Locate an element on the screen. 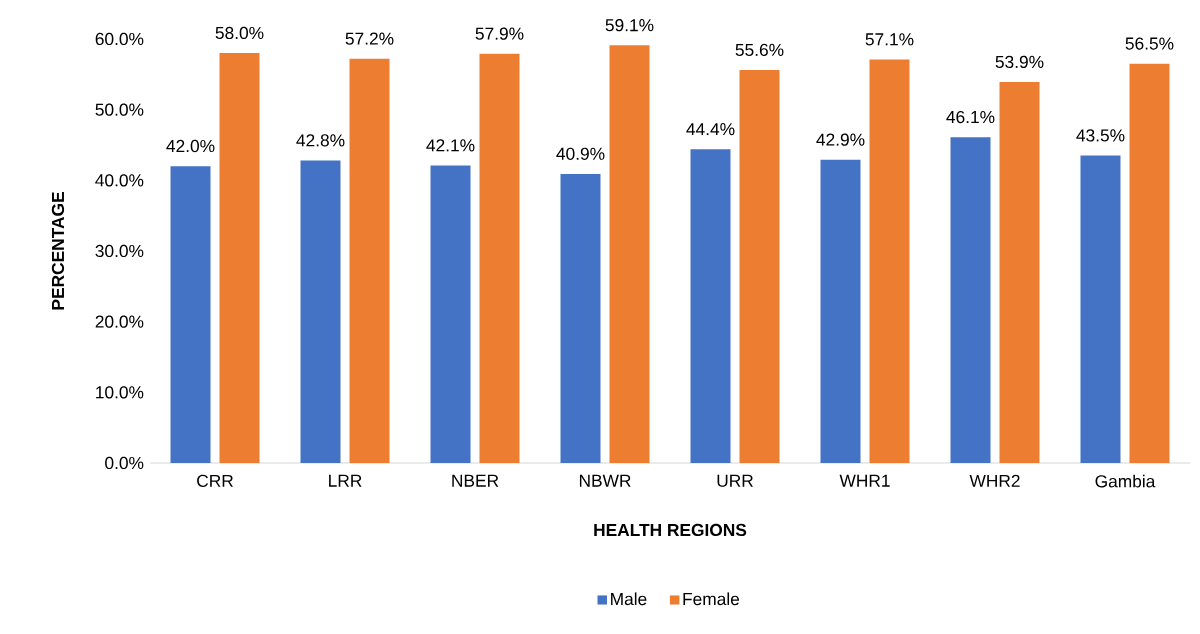 This screenshot has width=1200, height=634. data-label: 42.0% is located at coordinates (190, 146).